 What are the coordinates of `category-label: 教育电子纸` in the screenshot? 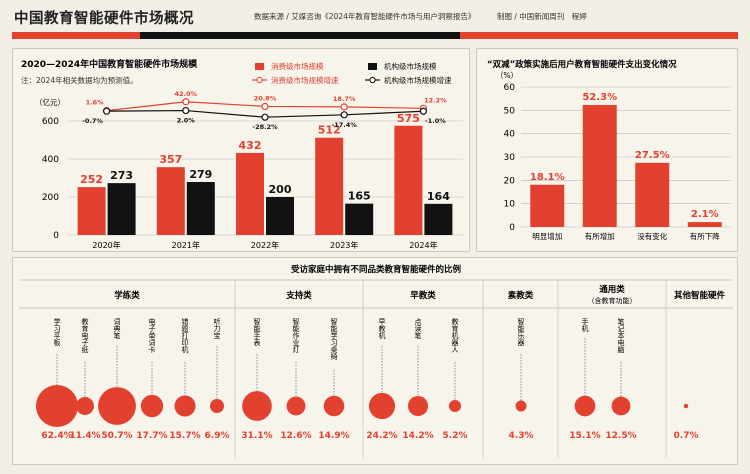 It's located at (85, 335).